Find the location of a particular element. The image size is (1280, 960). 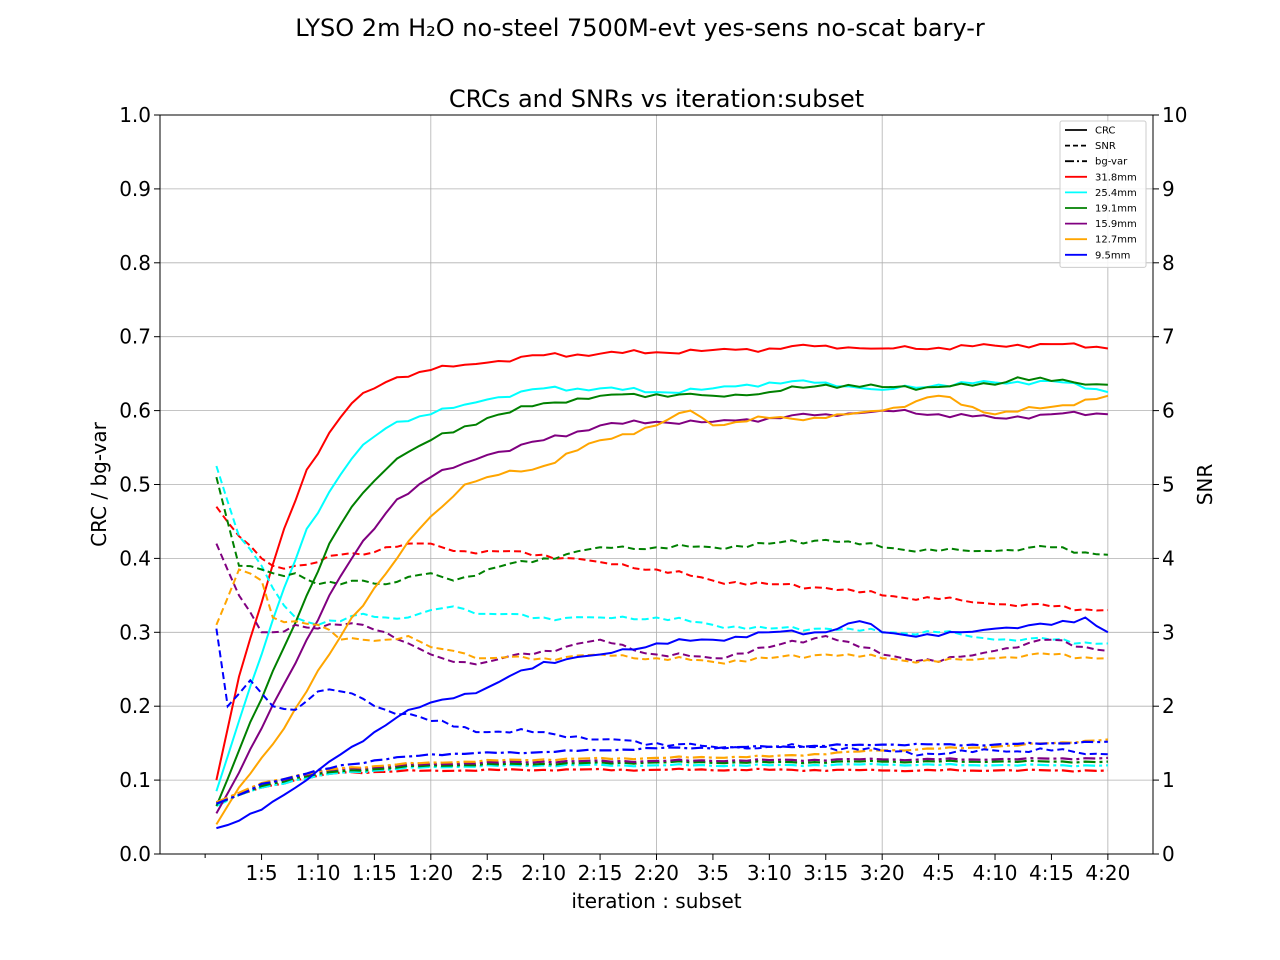

y-tick-label: 0.5 is located at coordinates (135, 485).